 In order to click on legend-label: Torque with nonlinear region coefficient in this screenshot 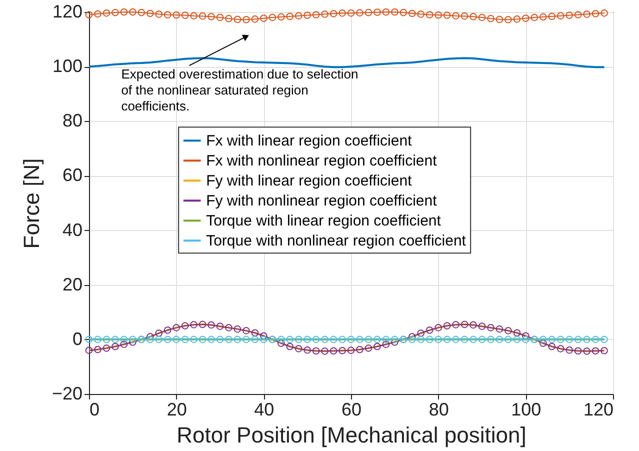, I will do `click(336, 241)`.